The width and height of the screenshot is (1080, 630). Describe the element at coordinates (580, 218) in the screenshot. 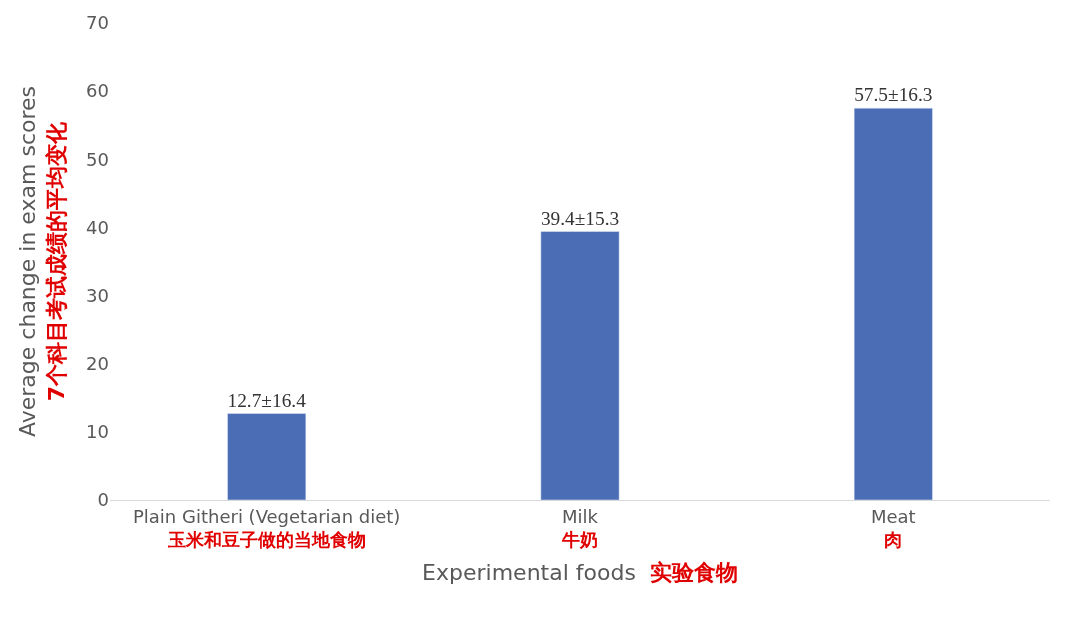

I see `data-label: 39.4±15.3` at that location.